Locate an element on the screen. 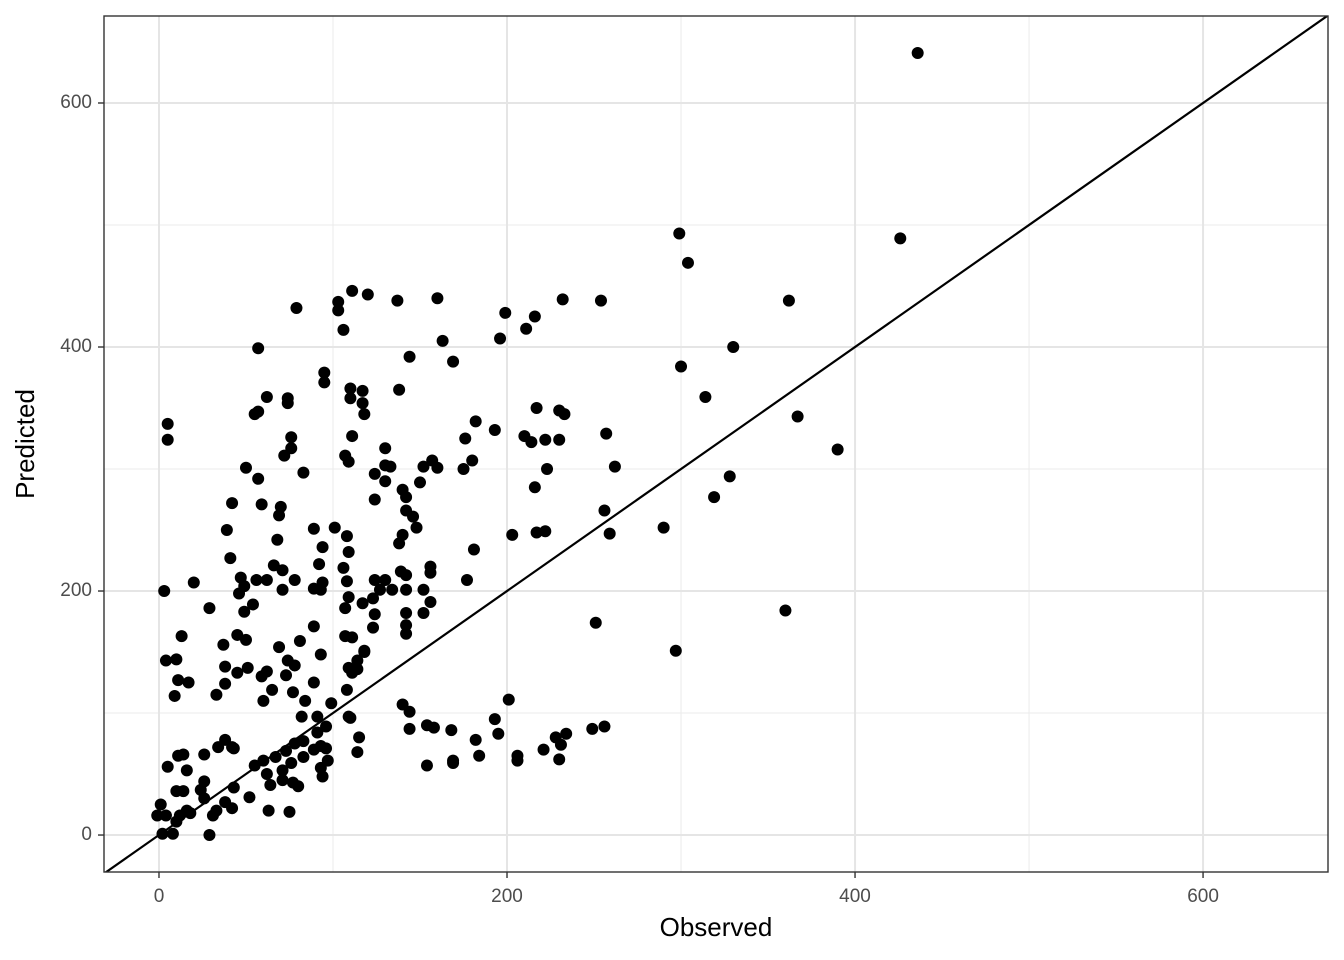 This screenshot has width=1344, height=960. y-axis-title: Predicted is located at coordinates (25, 444).